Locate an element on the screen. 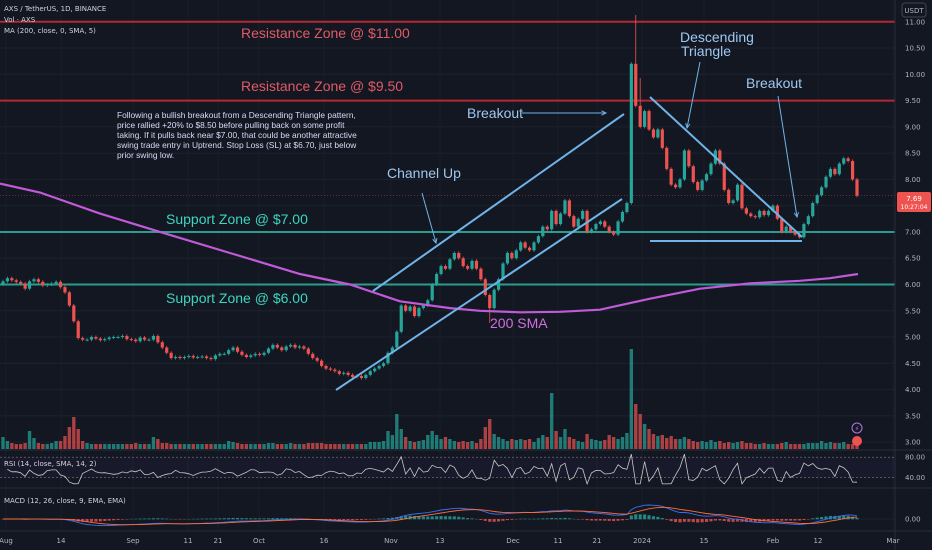 Image resolution: width=932 pixels, height=550 pixels. last-price-countdown: 10:27:04 is located at coordinates (914, 207).